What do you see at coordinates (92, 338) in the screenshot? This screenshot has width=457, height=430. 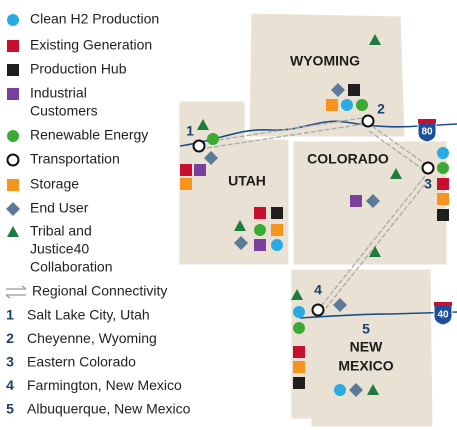 I see `site-name: Cheyenne, Wyoming` at bounding box center [92, 338].